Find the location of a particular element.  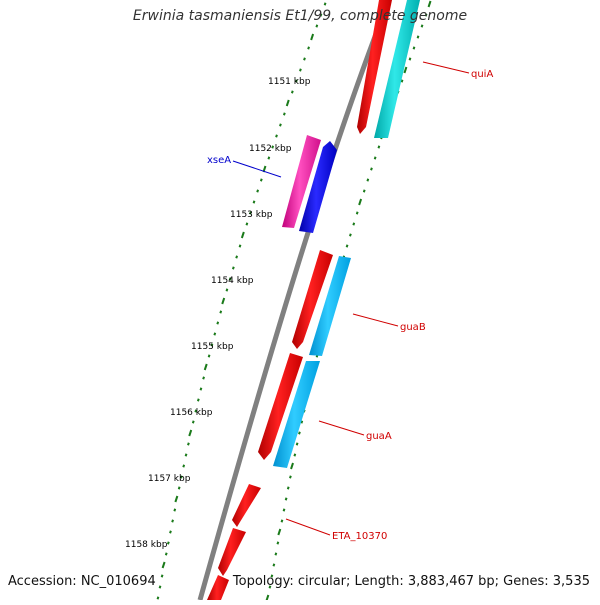

gene-label-guaB: guaB is located at coordinates (413, 327).